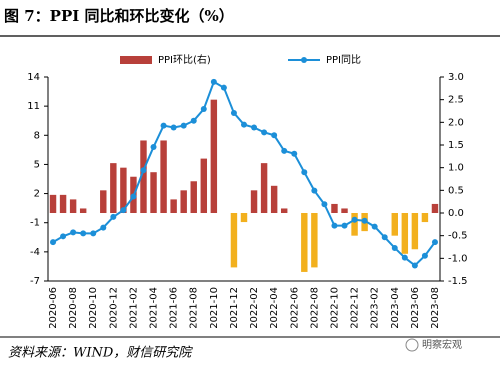 This screenshot has height=367, width=500. I want to click on source-note: 资料来源：WIND，财信研究院, so click(100, 353).